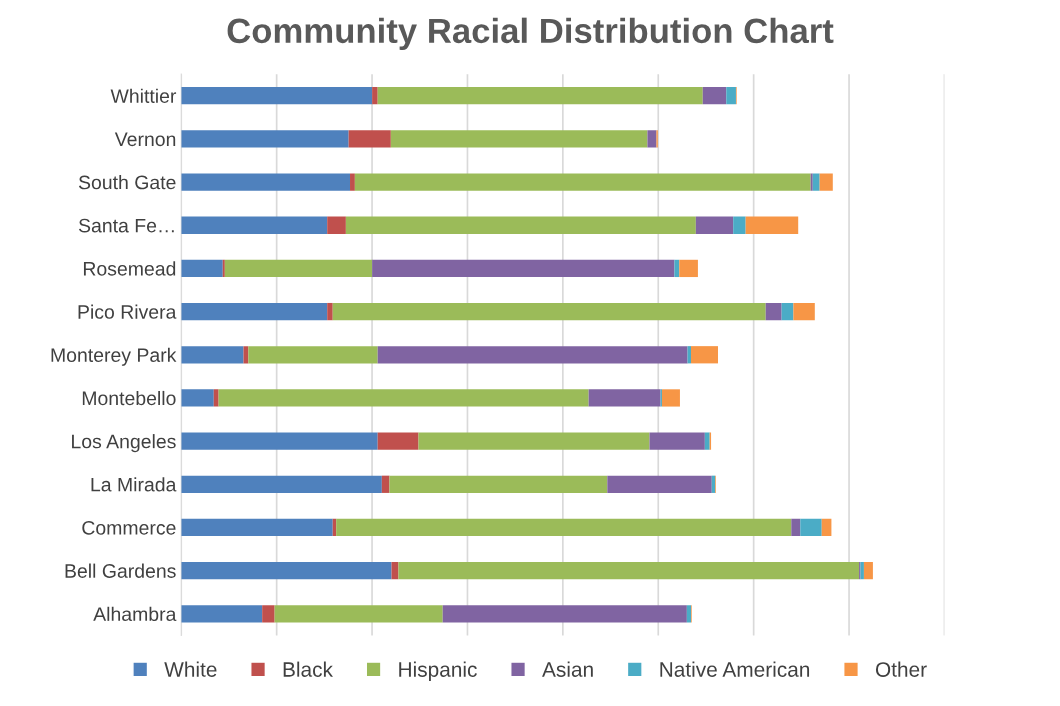 Image resolution: width=1060 pixels, height=706 pixels. What do you see at coordinates (308, 669) in the screenshot?
I see `legend-label: Black` at bounding box center [308, 669].